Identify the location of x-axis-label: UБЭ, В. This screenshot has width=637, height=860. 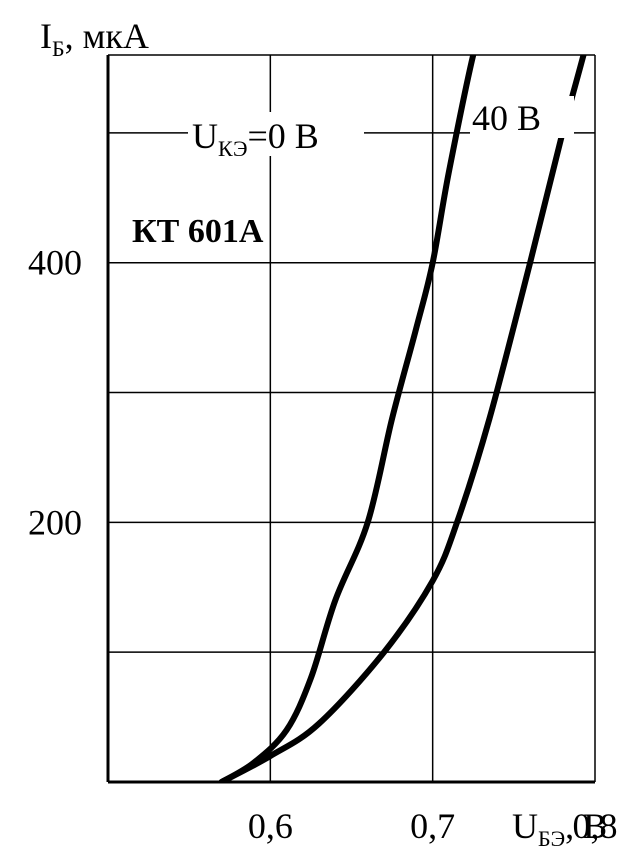
(559, 828).